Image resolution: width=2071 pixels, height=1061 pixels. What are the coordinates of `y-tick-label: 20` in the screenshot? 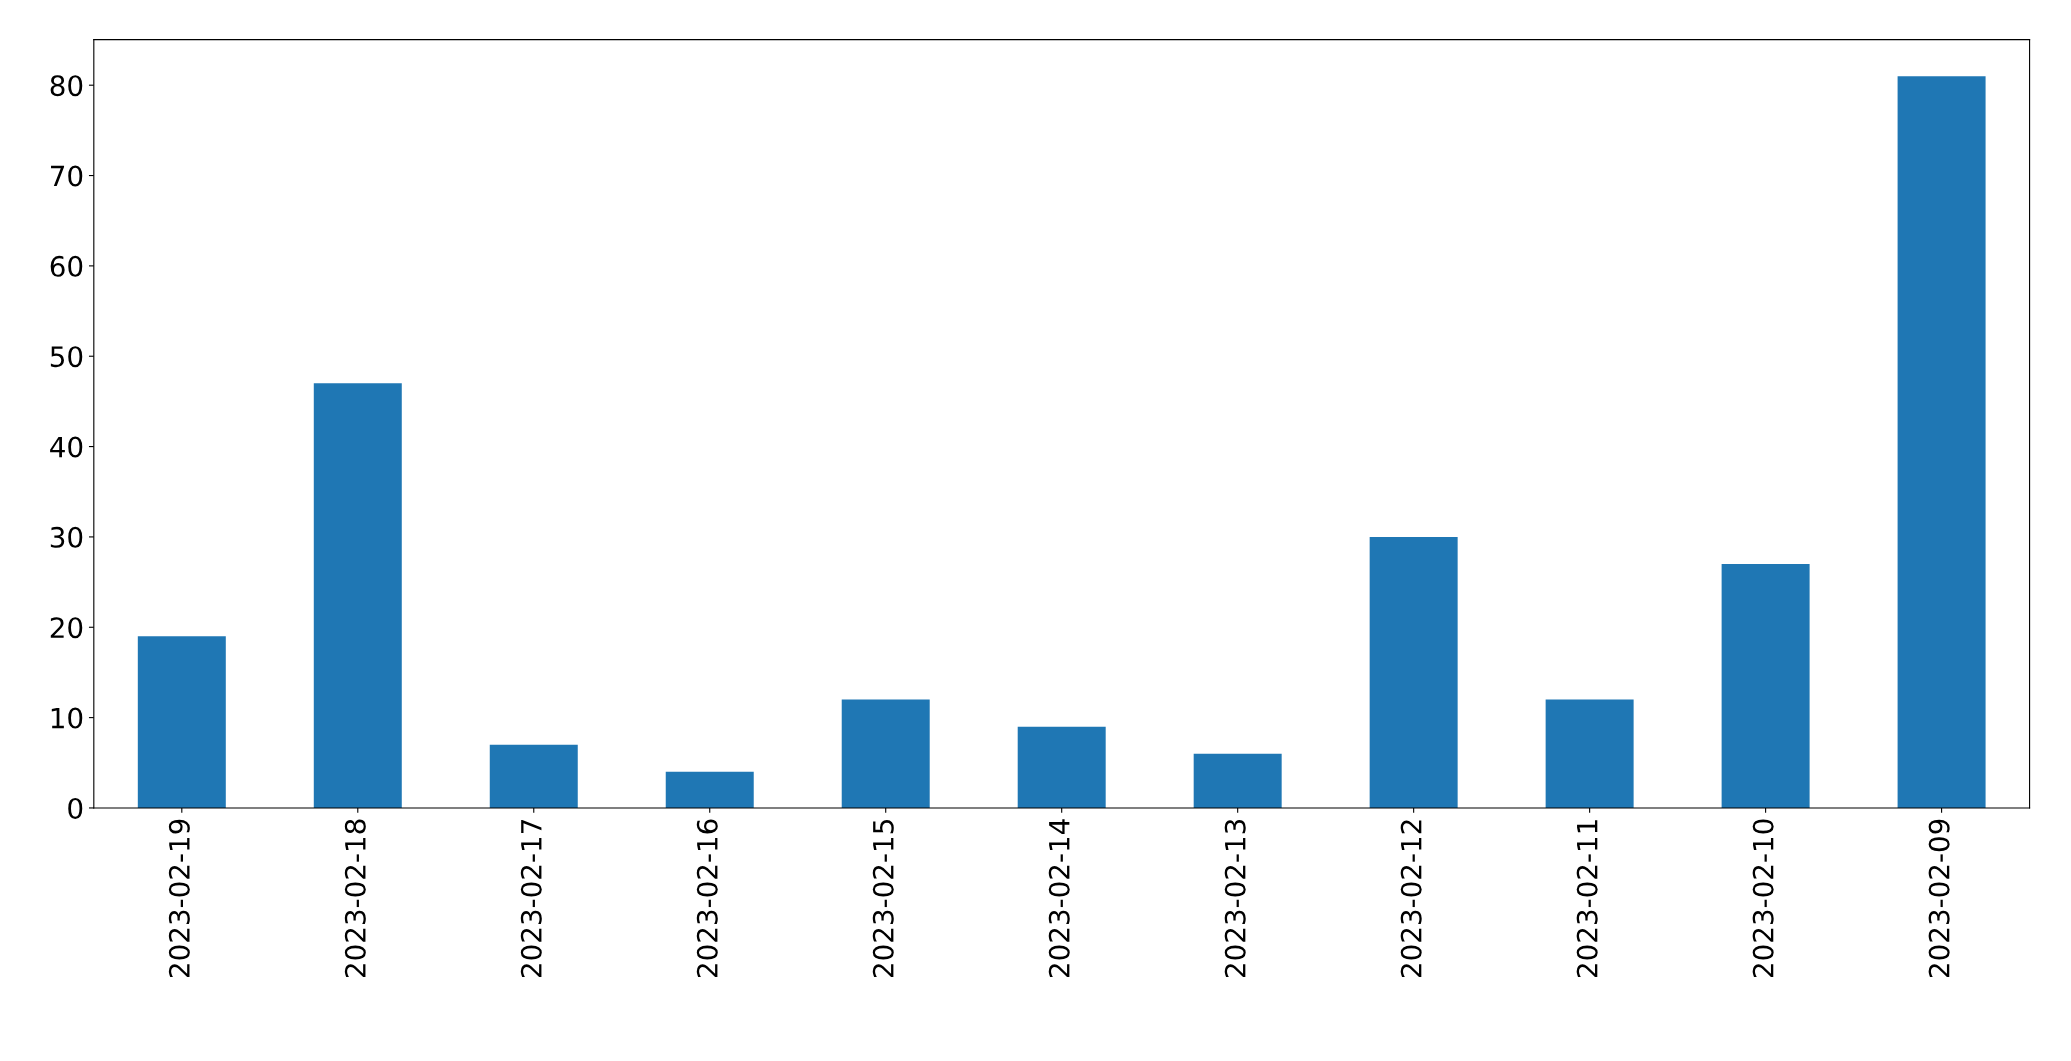 It's located at (66, 628).